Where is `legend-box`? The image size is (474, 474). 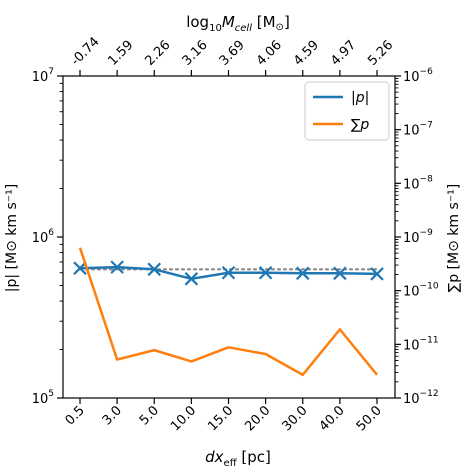 legend-box is located at coordinates (347, 111).